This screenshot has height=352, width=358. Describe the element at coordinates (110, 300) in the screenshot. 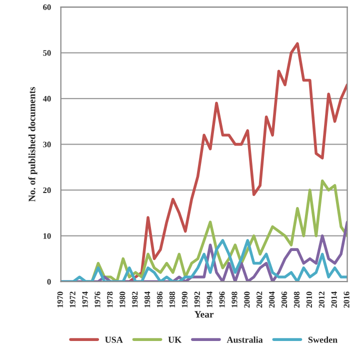

I see `x-tick-label: 1978` at that location.